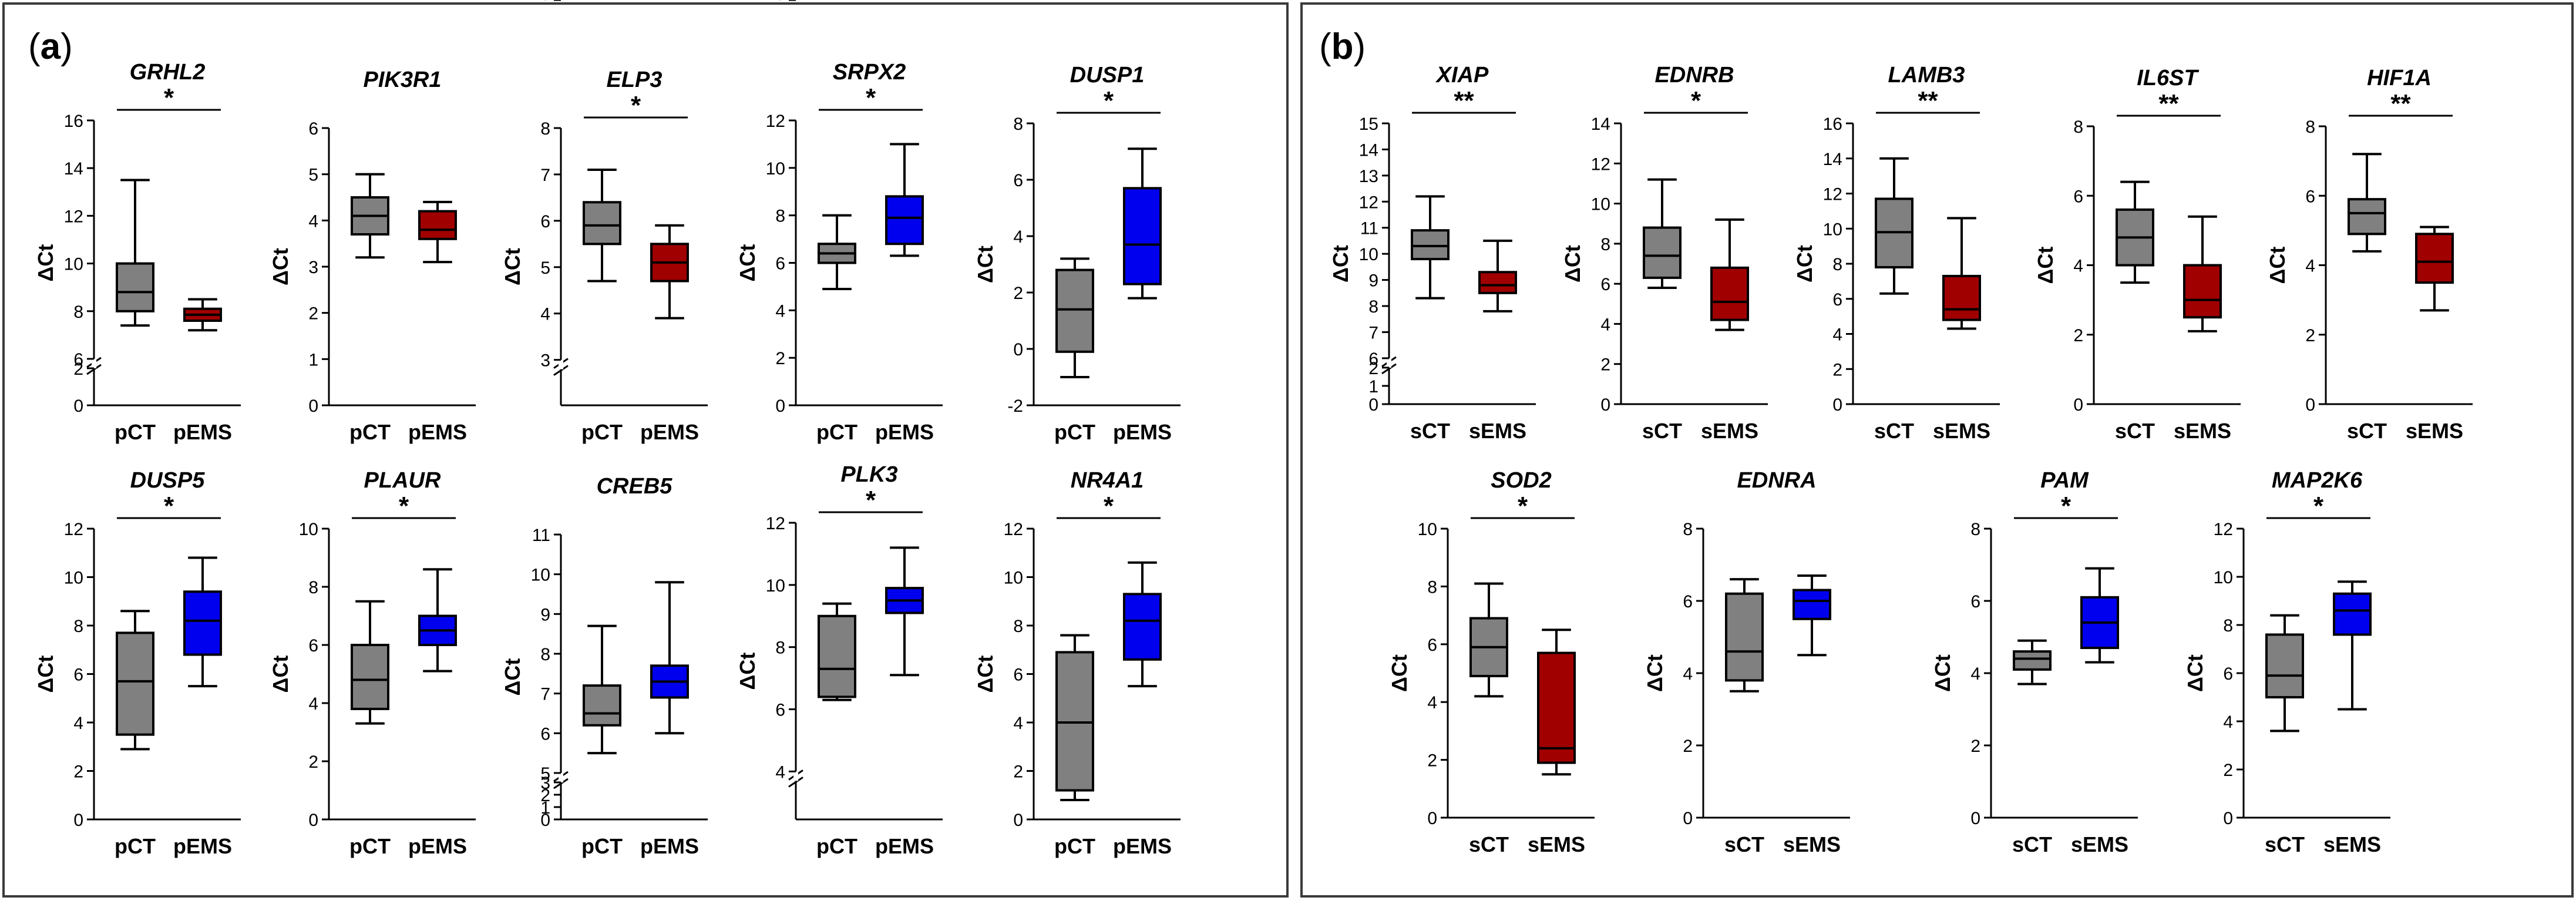 Image resolution: width=2576 pixels, height=904 pixels. I want to click on chart-title: IL6ST, so click(2168, 78).